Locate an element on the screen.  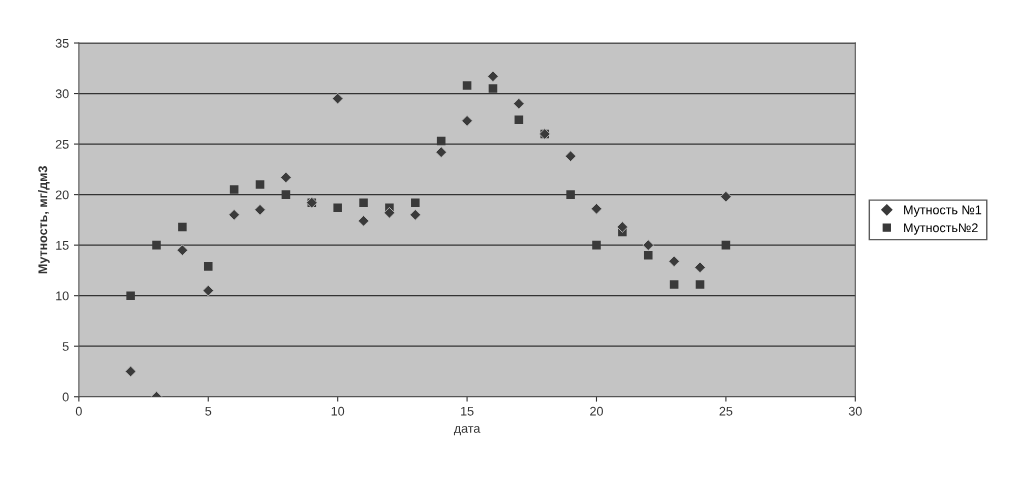
y-tick-label: 25 is located at coordinates (62, 144).